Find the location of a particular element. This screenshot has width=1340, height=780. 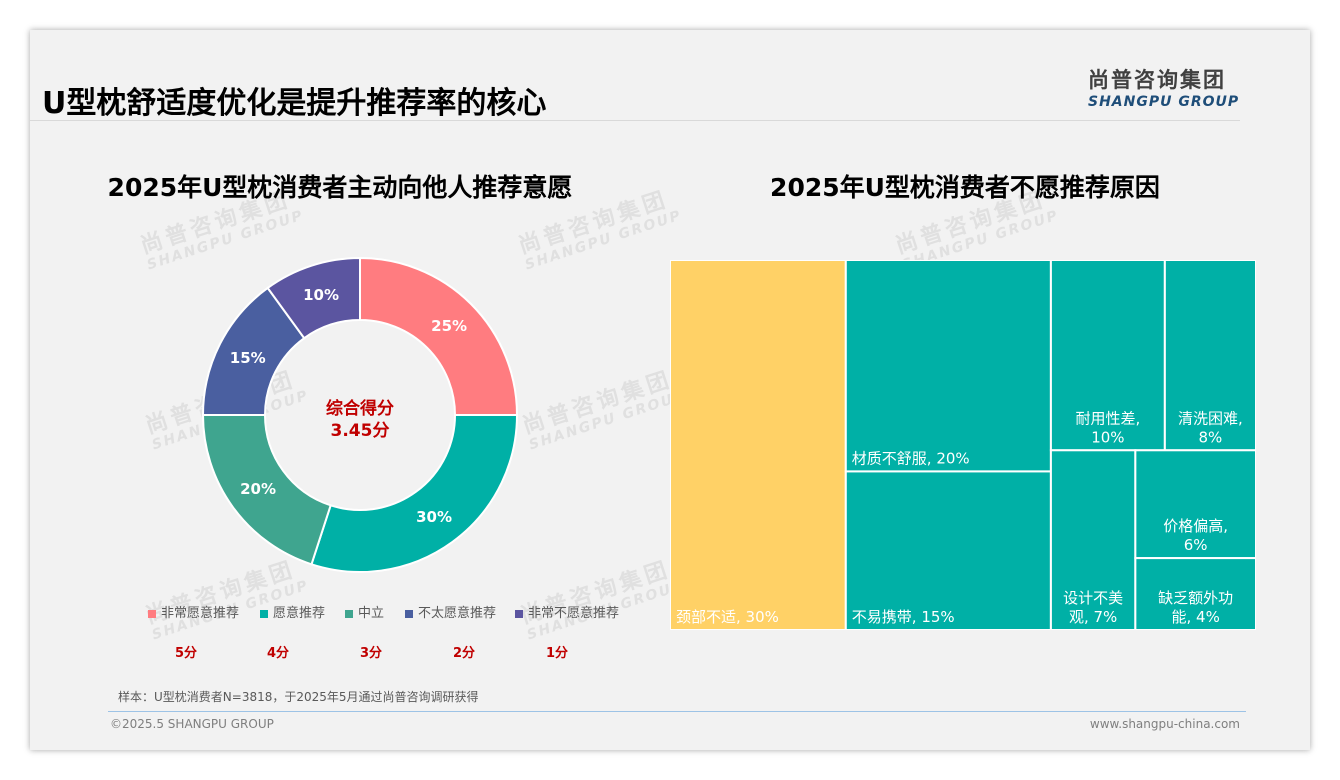

donut-slice-label: 30% is located at coordinates (434, 517).